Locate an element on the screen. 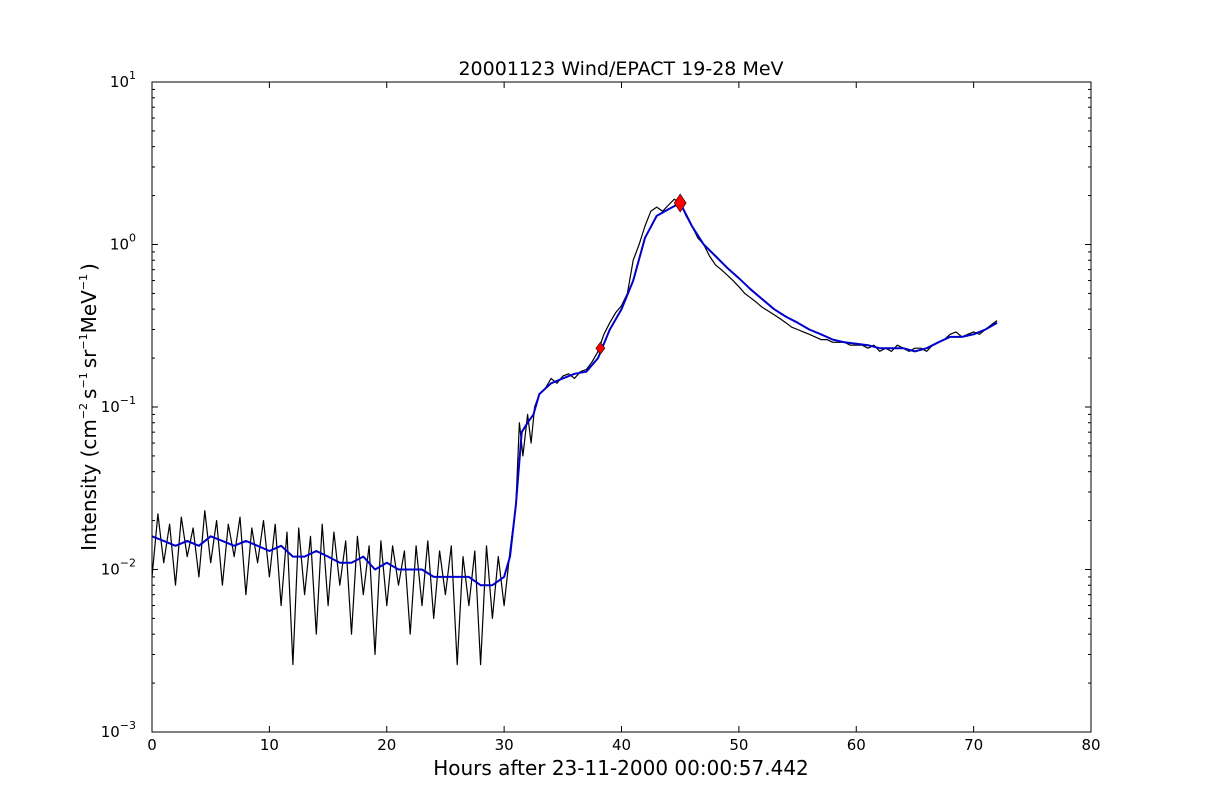 Image resolution: width=1212 pixels, height=812 pixels. x-tick-label: 30 is located at coordinates (504, 745).